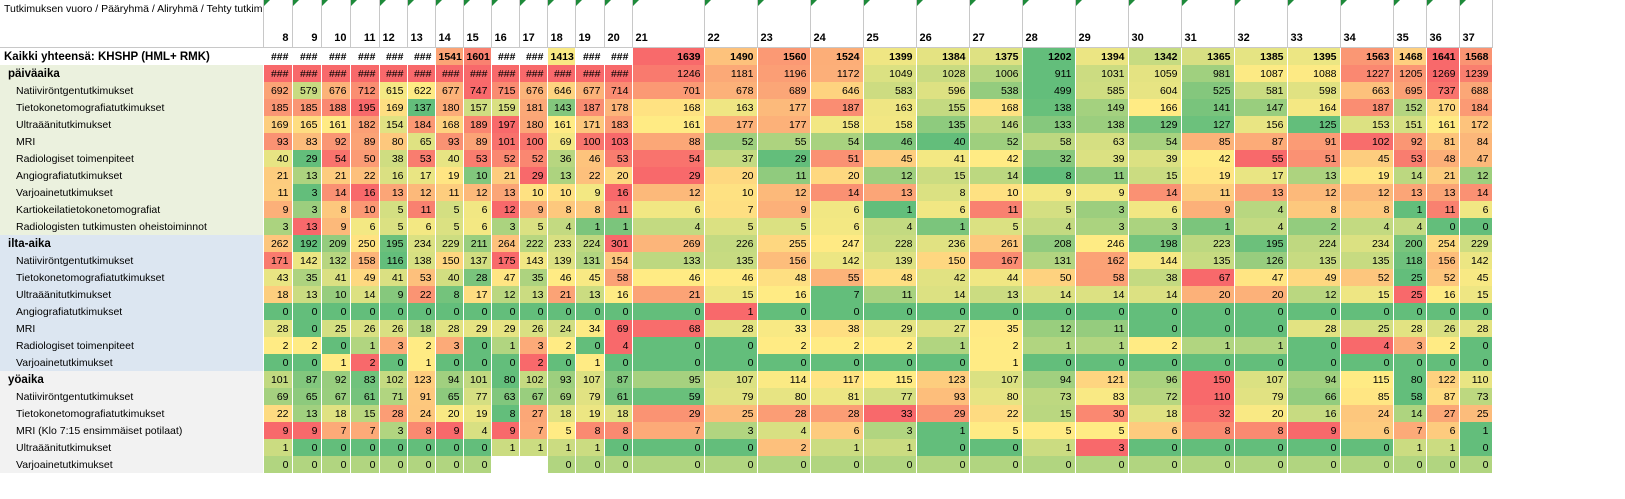 This screenshot has height=499, width=1625. Describe the element at coordinates (1314, 107) in the screenshot. I see `value-cell: 164` at that location.